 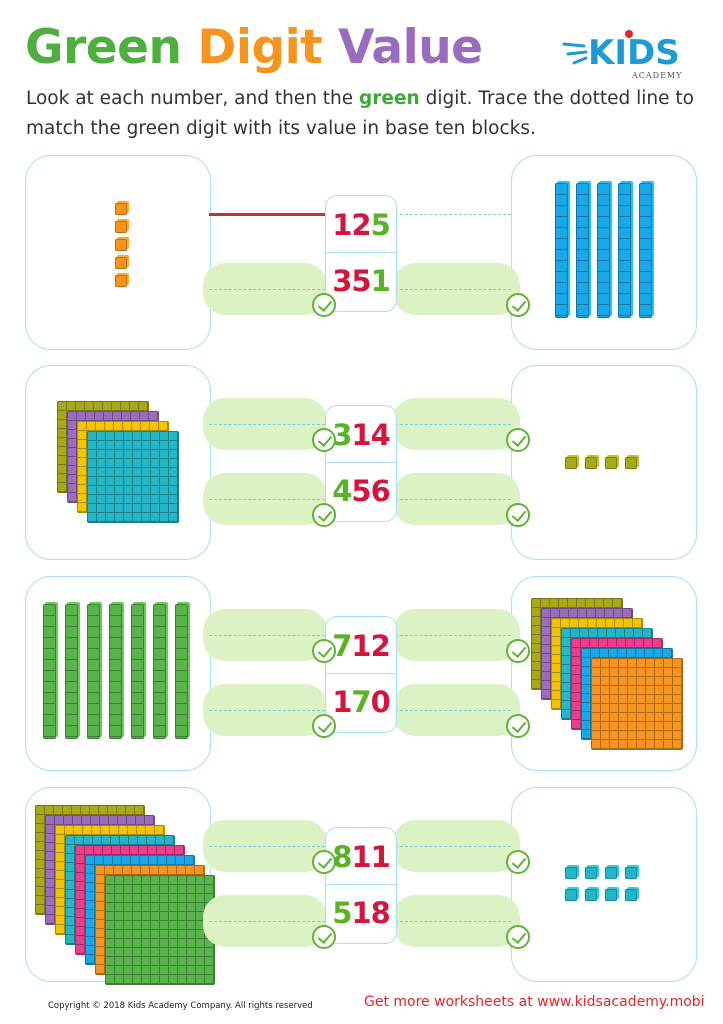 I want to click on title-word-value: Value, so click(x=410, y=47).